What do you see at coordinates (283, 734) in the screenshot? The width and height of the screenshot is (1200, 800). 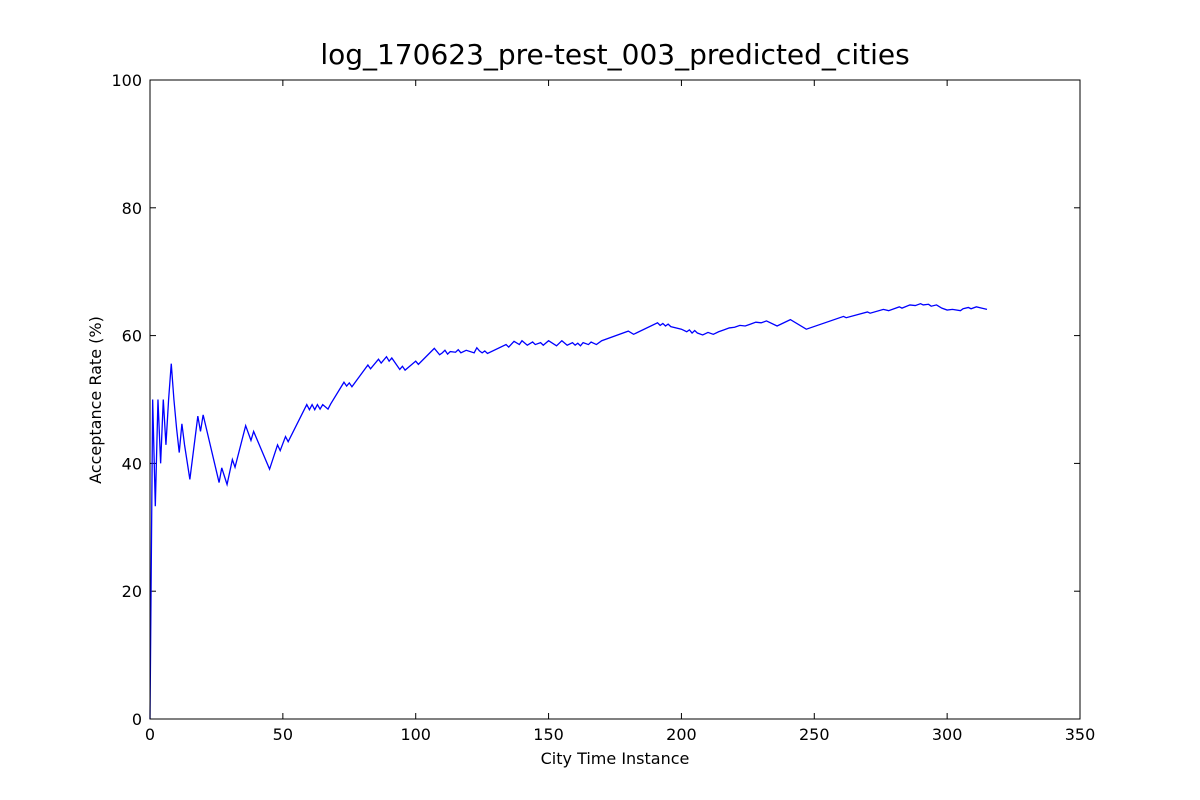 I see `x-tick-label: 50` at bounding box center [283, 734].